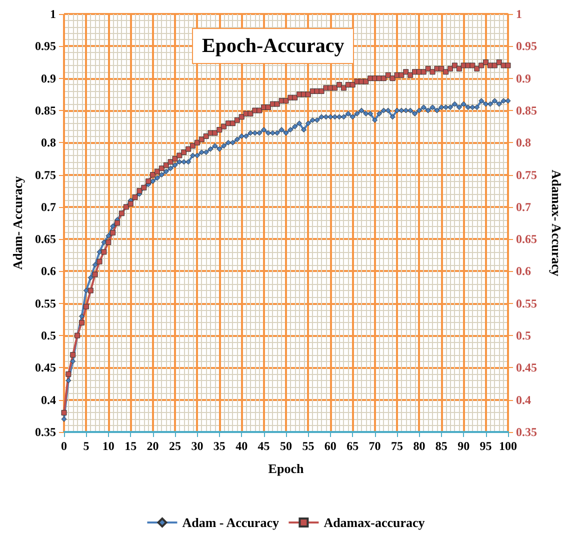  What do you see at coordinates (45, 110) in the screenshot?
I see `y-tick-label: 0.85` at bounding box center [45, 110].